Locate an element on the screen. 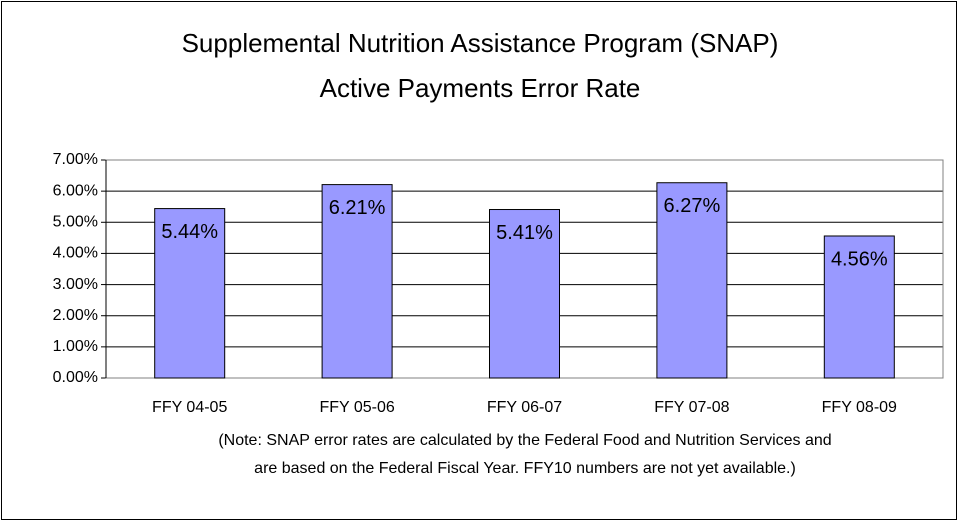  data-label: 6.27% is located at coordinates (692, 206).